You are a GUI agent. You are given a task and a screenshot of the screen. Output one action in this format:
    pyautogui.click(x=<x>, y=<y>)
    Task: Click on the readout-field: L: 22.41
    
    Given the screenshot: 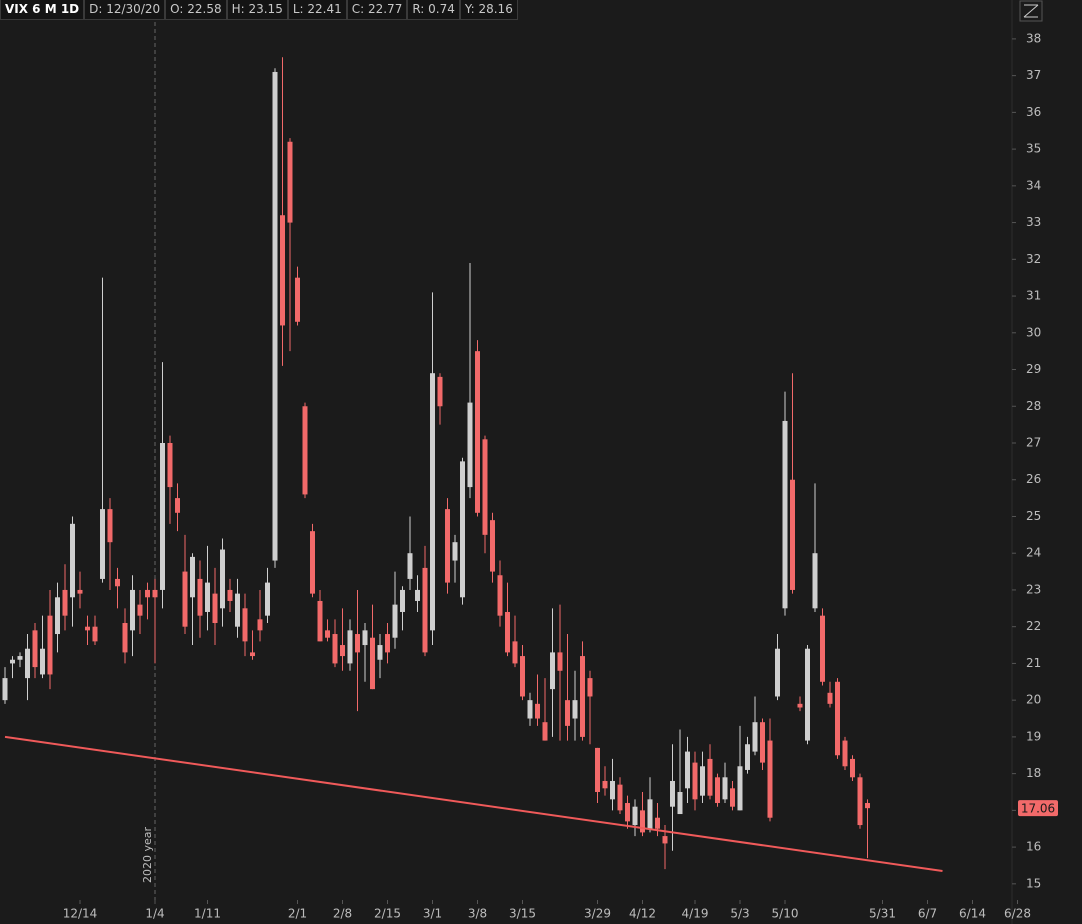 What is the action you would take?
    pyautogui.click(x=317, y=10)
    